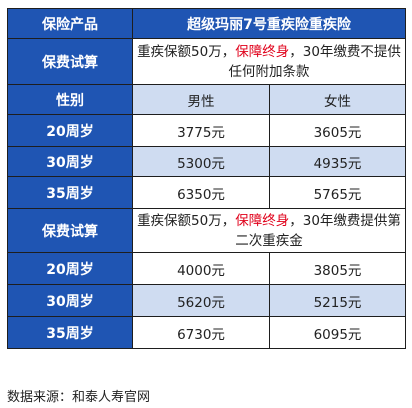  What do you see at coordinates (201, 268) in the screenshot?
I see `male-premium: 4000元` at bounding box center [201, 268].